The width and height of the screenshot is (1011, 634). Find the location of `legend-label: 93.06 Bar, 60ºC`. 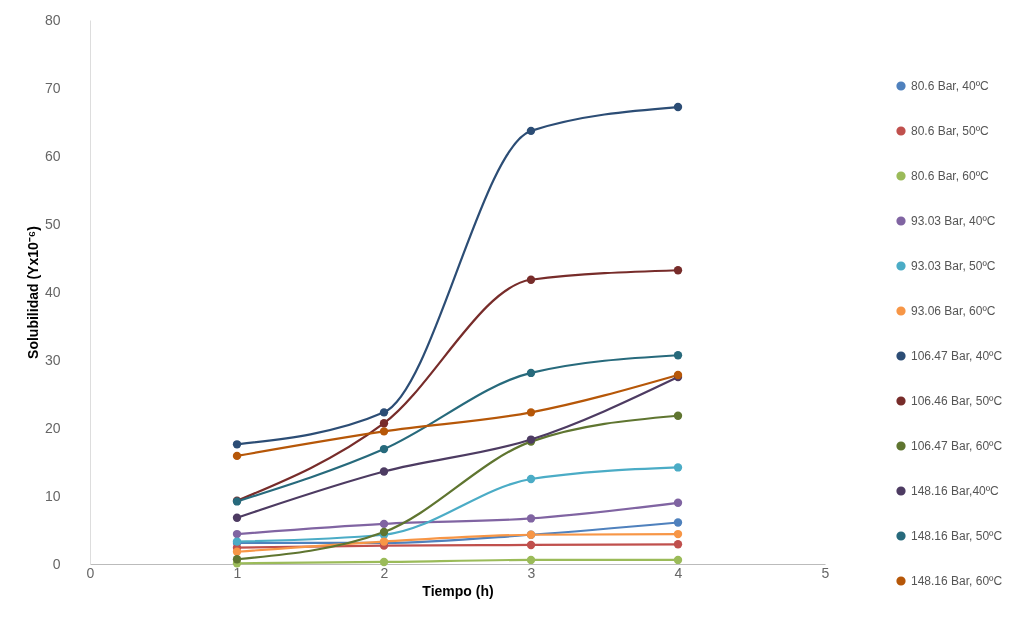

legend-label: 93.06 Bar, 60ºC is located at coordinates (953, 311).